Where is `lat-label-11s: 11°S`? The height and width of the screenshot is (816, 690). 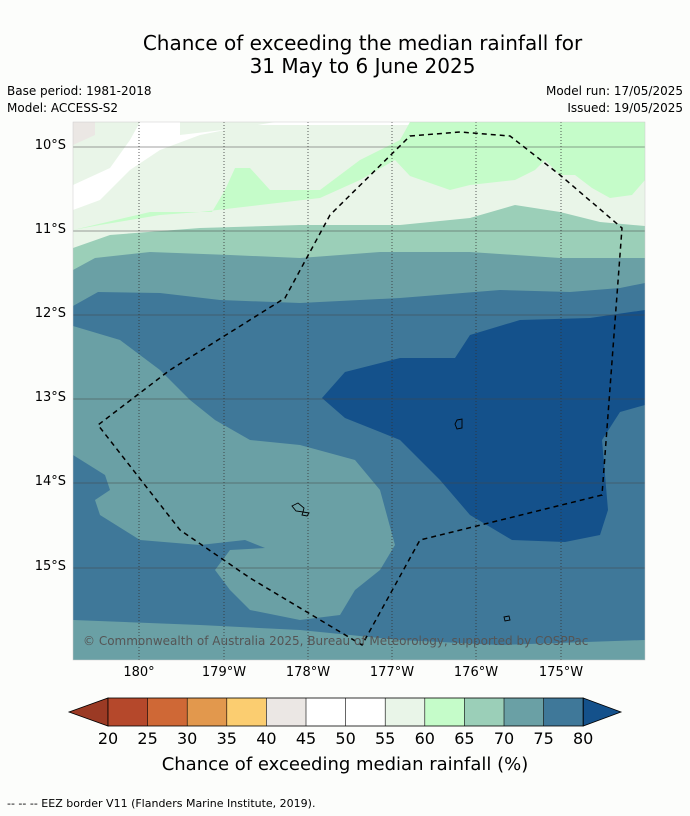
lat-label-11s: 11°S is located at coordinates (50, 229).